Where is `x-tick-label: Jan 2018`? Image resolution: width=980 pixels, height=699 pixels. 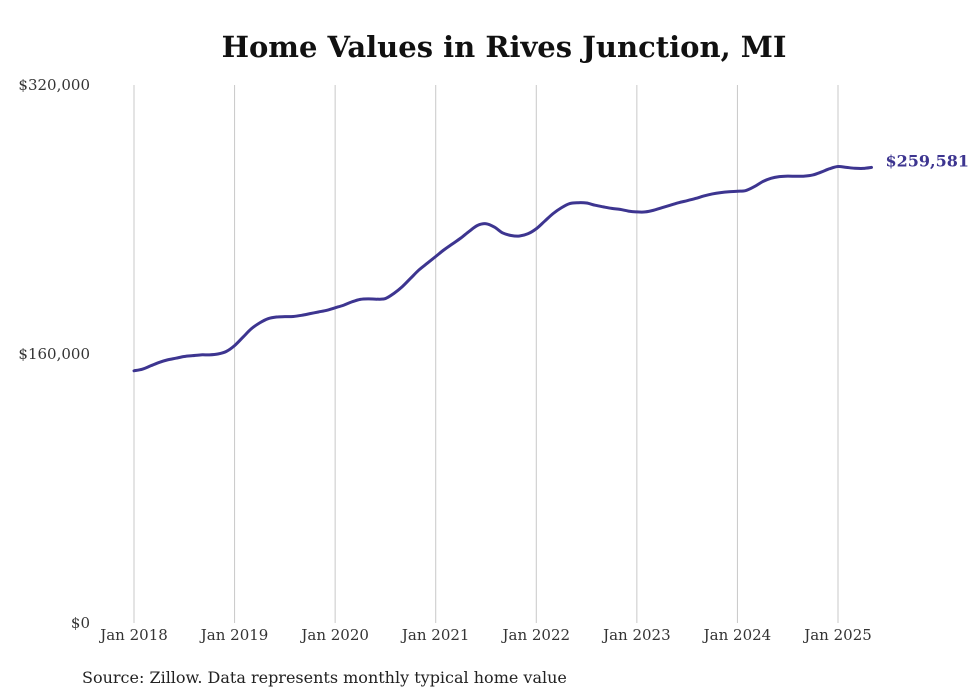
x-tick-label: Jan 2018 is located at coordinates (133, 635).